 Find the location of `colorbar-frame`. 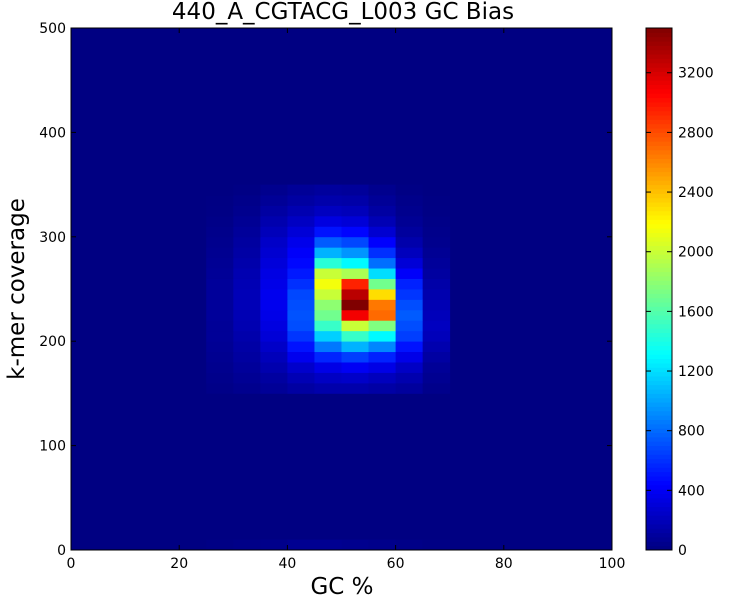

colorbar-frame is located at coordinates (659, 289).